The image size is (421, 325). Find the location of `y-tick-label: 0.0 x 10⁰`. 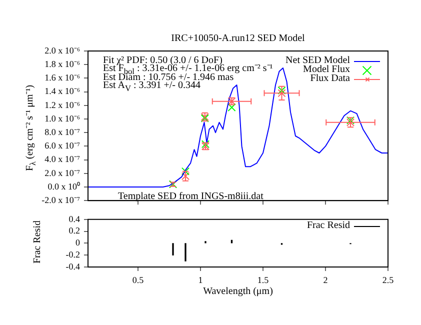

y-tick-label: 0.0 x 10⁰ is located at coordinates (64, 186).